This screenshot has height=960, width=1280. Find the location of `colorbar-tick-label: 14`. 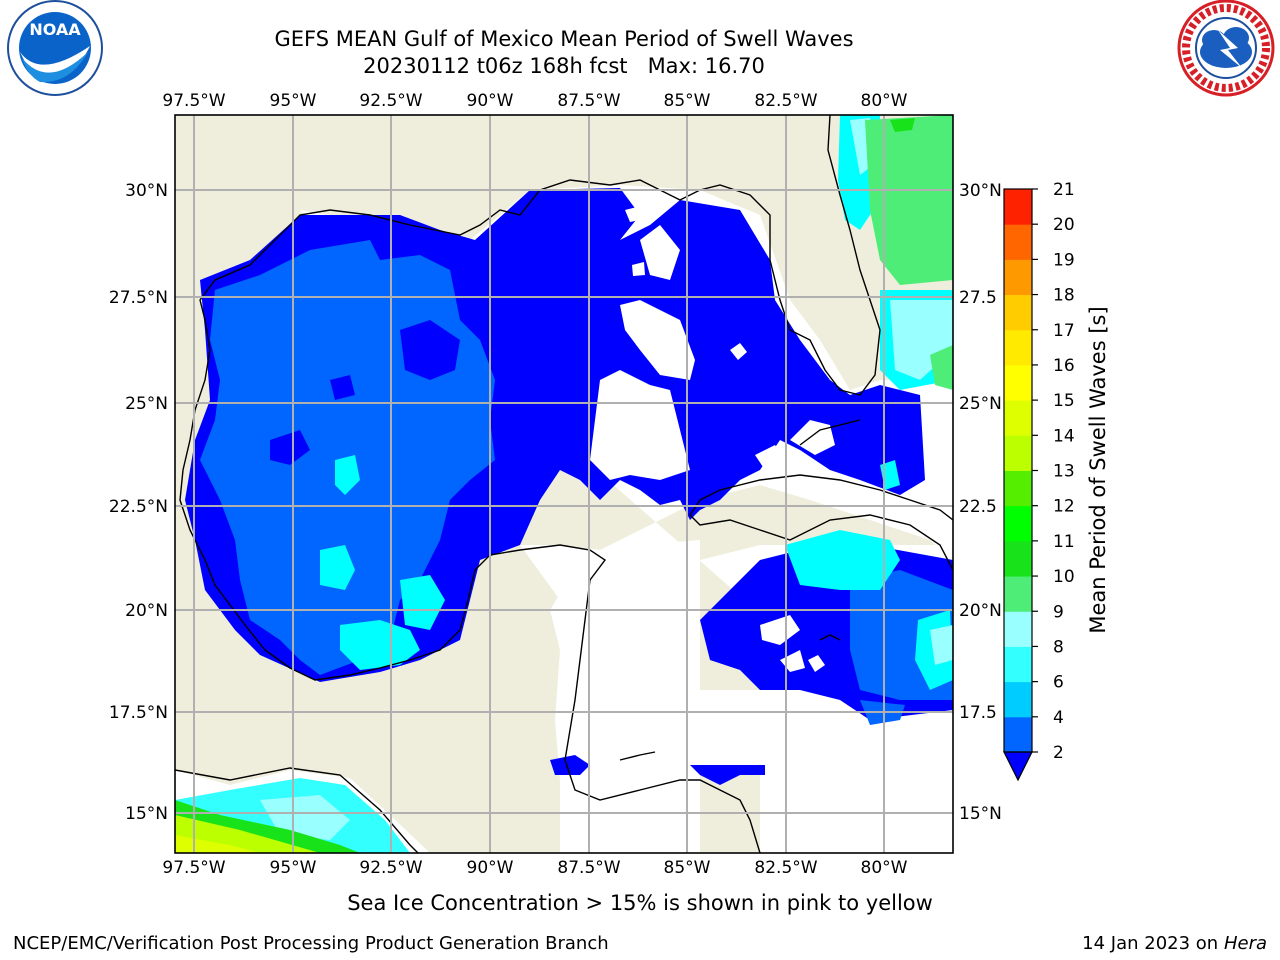

colorbar-tick-label: 14 is located at coordinates (1064, 436).